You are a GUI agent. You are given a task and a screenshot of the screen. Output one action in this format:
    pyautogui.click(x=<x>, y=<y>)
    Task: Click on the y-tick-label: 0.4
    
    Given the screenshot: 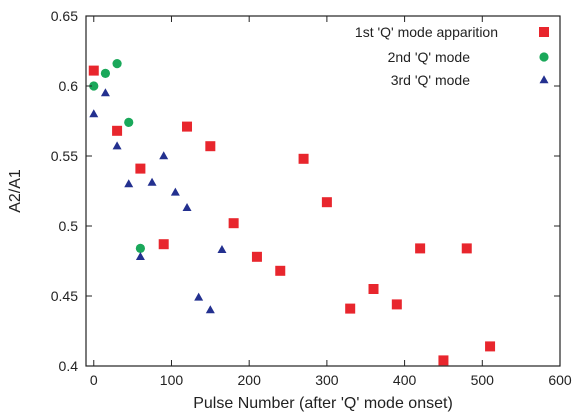 What is the action you would take?
    pyautogui.click(x=69, y=366)
    